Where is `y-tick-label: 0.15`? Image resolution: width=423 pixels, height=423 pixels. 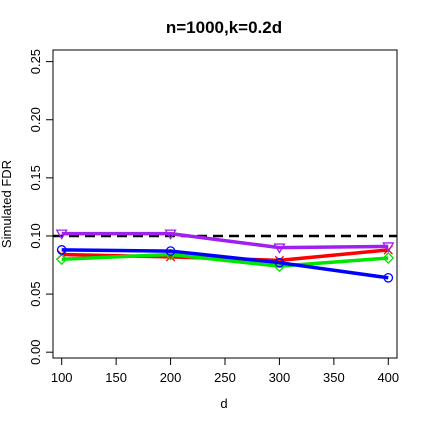
y-tick-label: 0.15 is located at coordinates (35, 177).